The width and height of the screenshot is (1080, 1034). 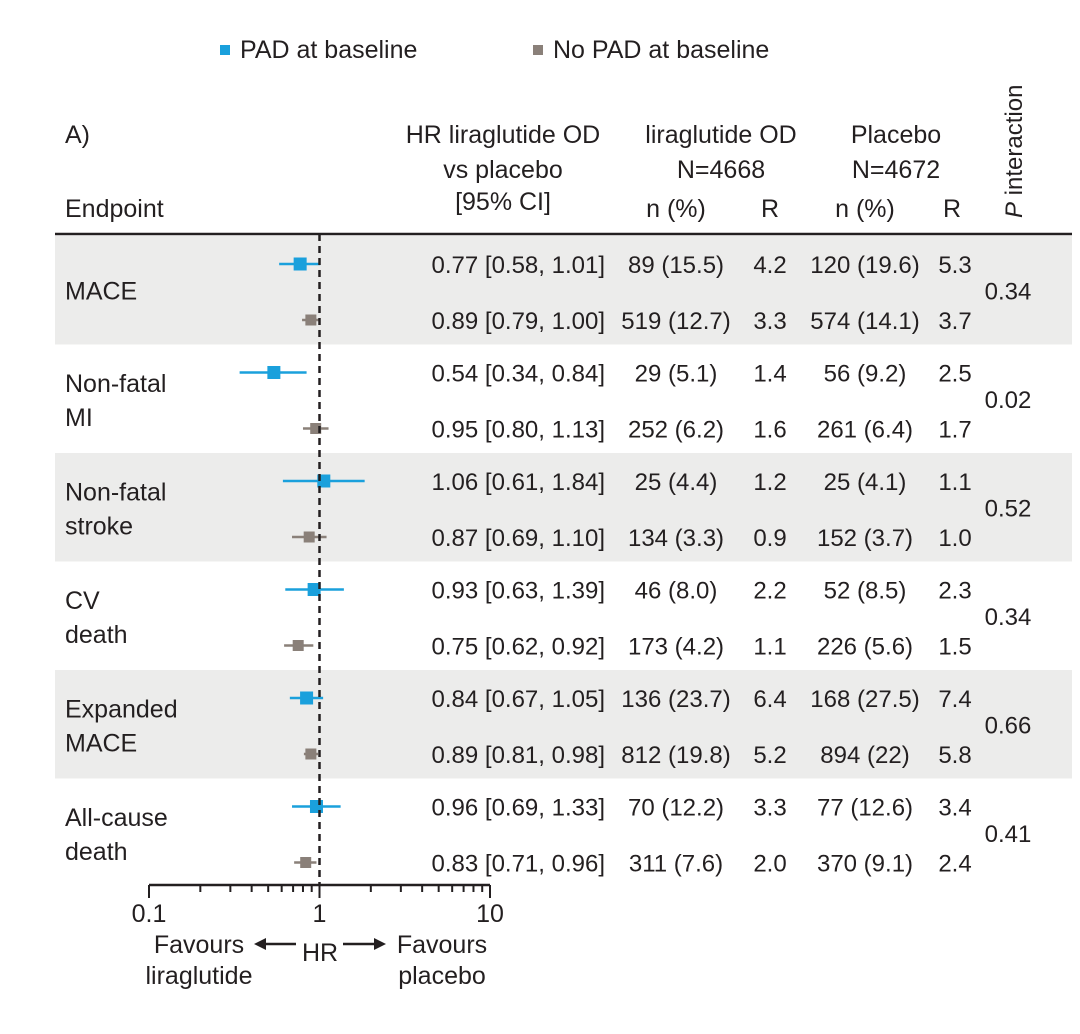 What do you see at coordinates (702, 374) in the screenshot?
I see `table-row: 0.54 [0.34, 0.84] 29 (5.1) 1.4 56 (9.2) 2.5` at bounding box center [702, 374].